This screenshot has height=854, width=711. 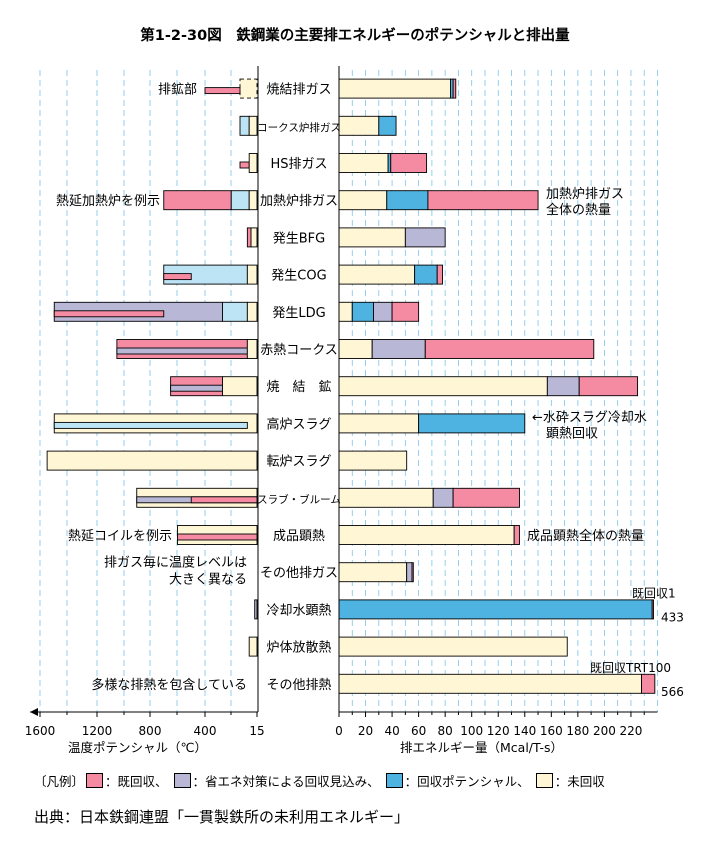 I want to click on legend-label-shoene: ：省エネ対策による回収見込み、, so click(x=286, y=781).